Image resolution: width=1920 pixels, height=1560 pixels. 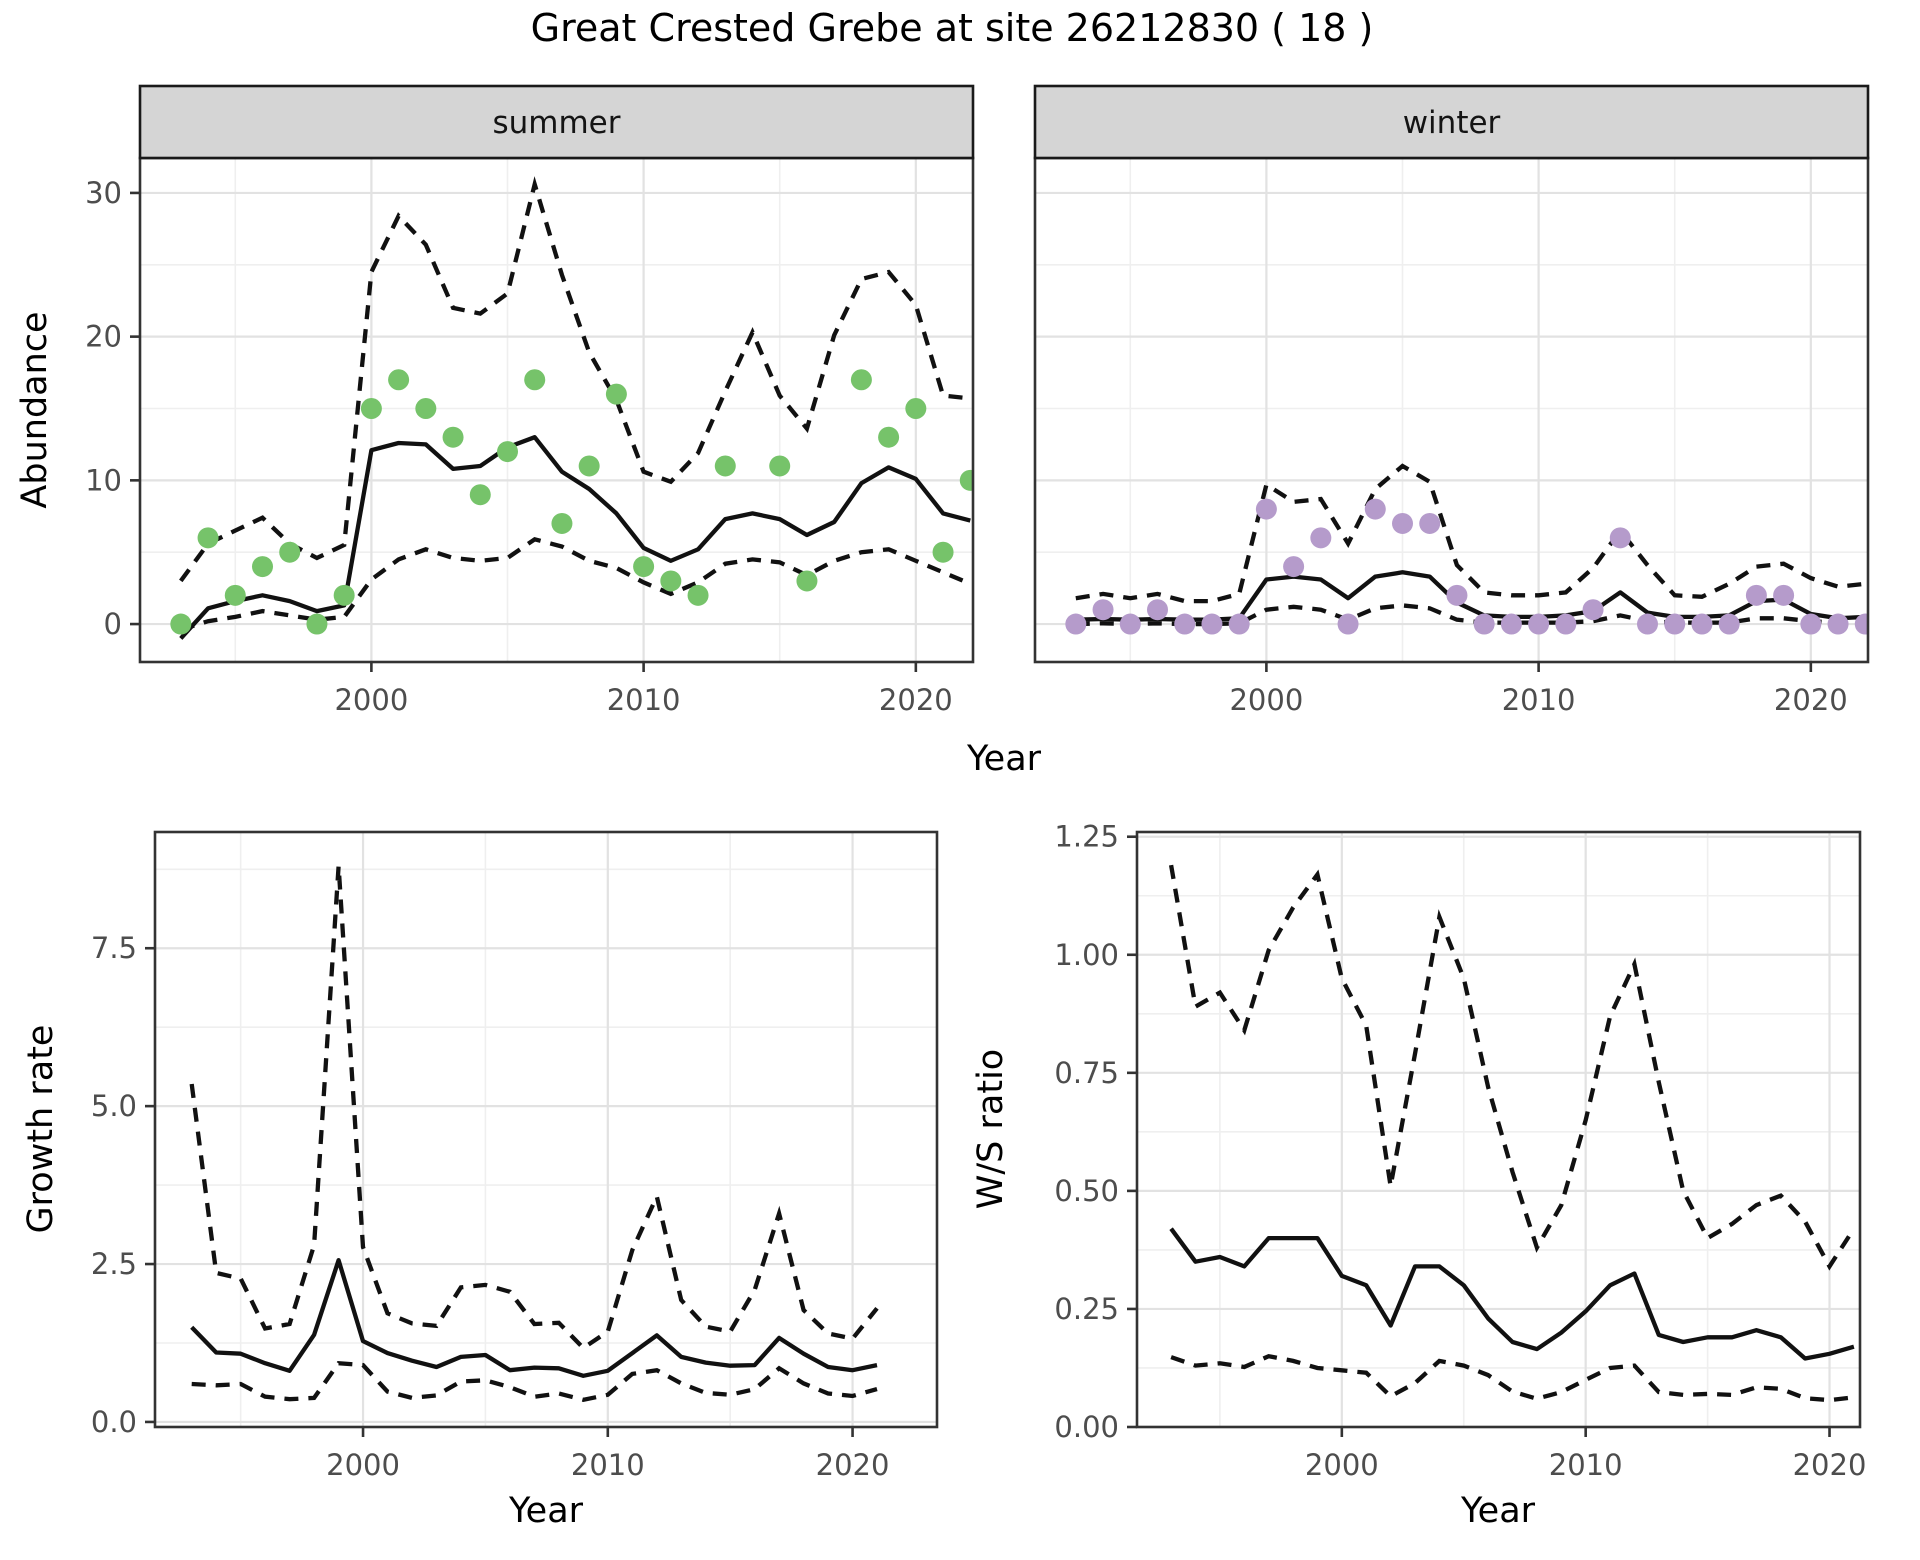 I want to click on x-axis-title-year-ws: Year, so click(x=1498, y=1511).